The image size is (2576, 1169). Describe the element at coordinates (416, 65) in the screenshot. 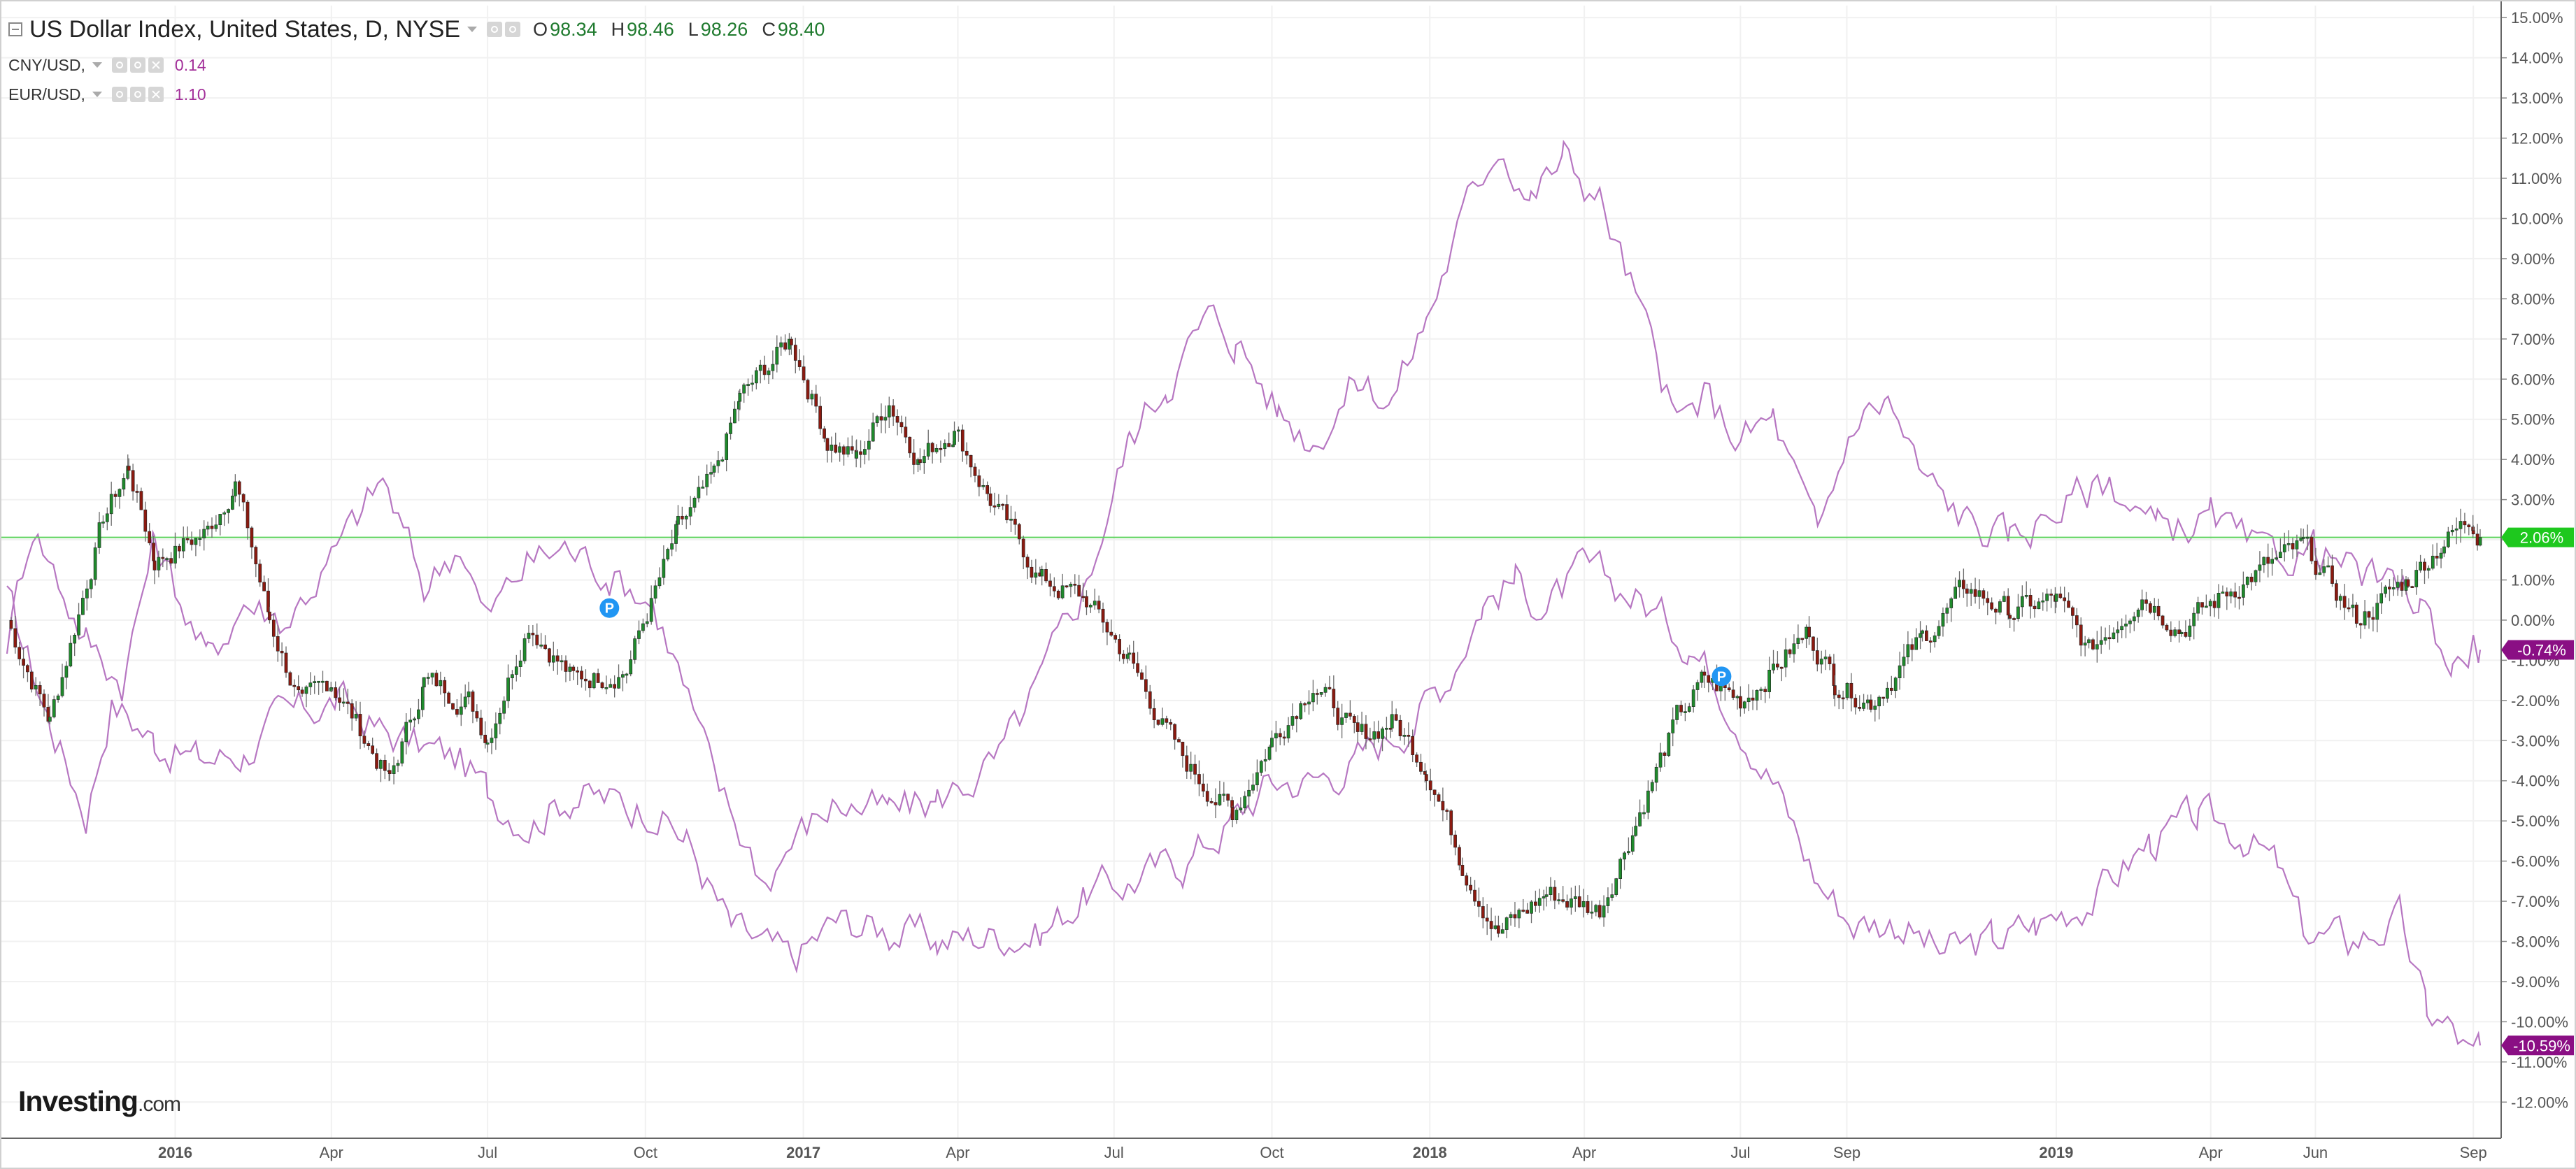

I see `overlay-legend-cny: CNY/USD, 0.14` at that location.